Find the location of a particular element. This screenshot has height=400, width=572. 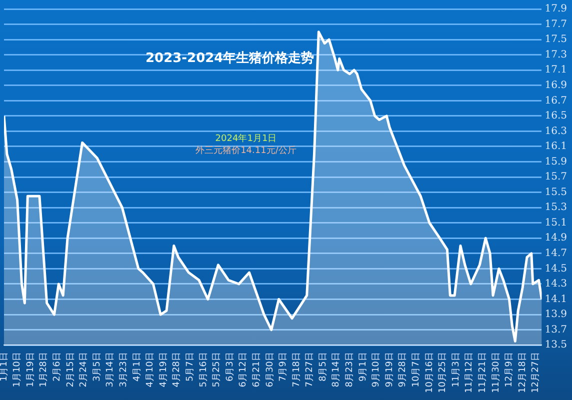

y-tick-label: 13.9 is located at coordinates (555, 314).